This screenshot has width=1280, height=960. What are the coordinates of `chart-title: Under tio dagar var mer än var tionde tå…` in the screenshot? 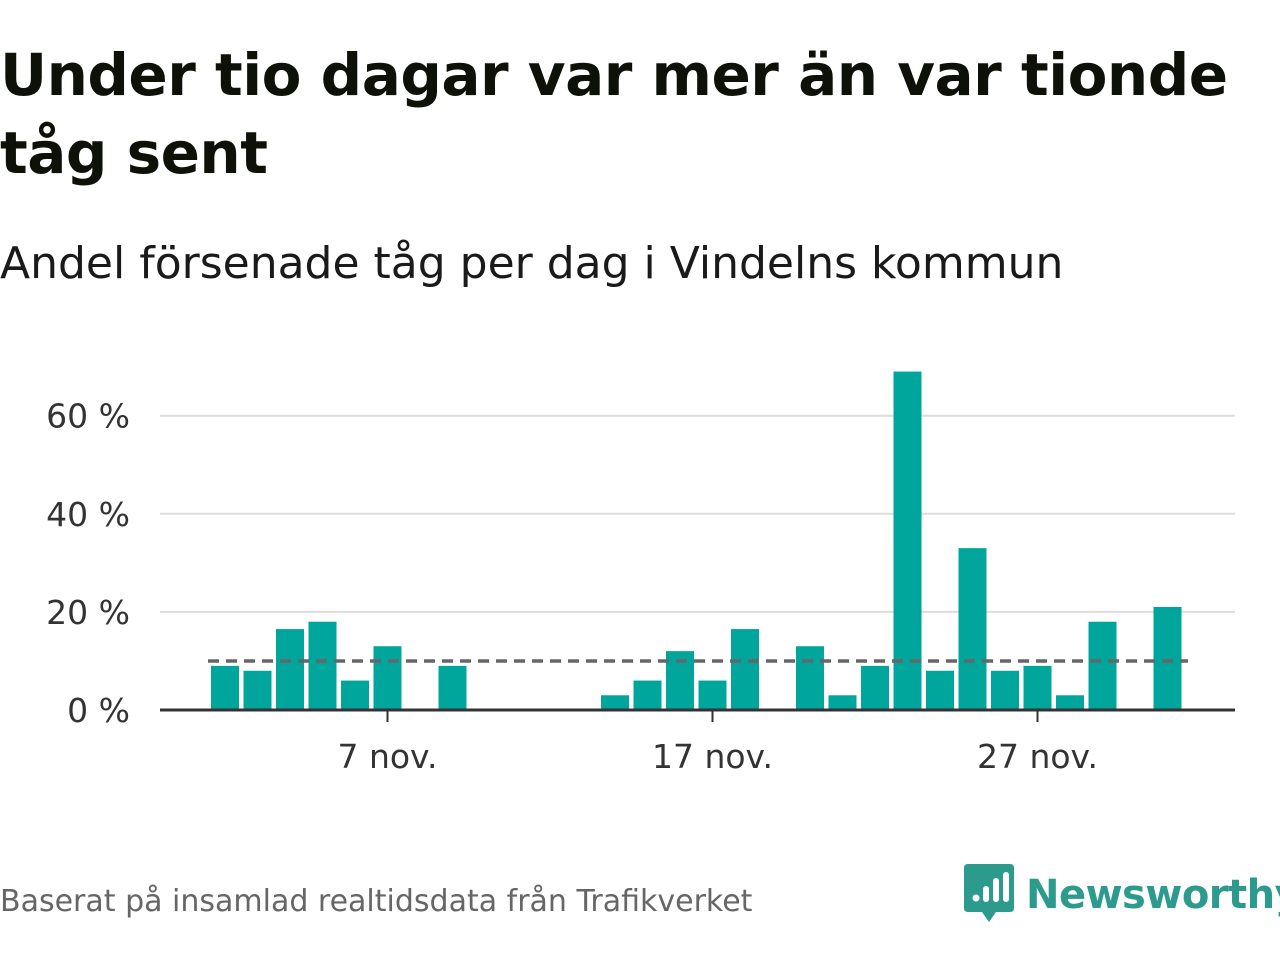 It's located at (614, 114).